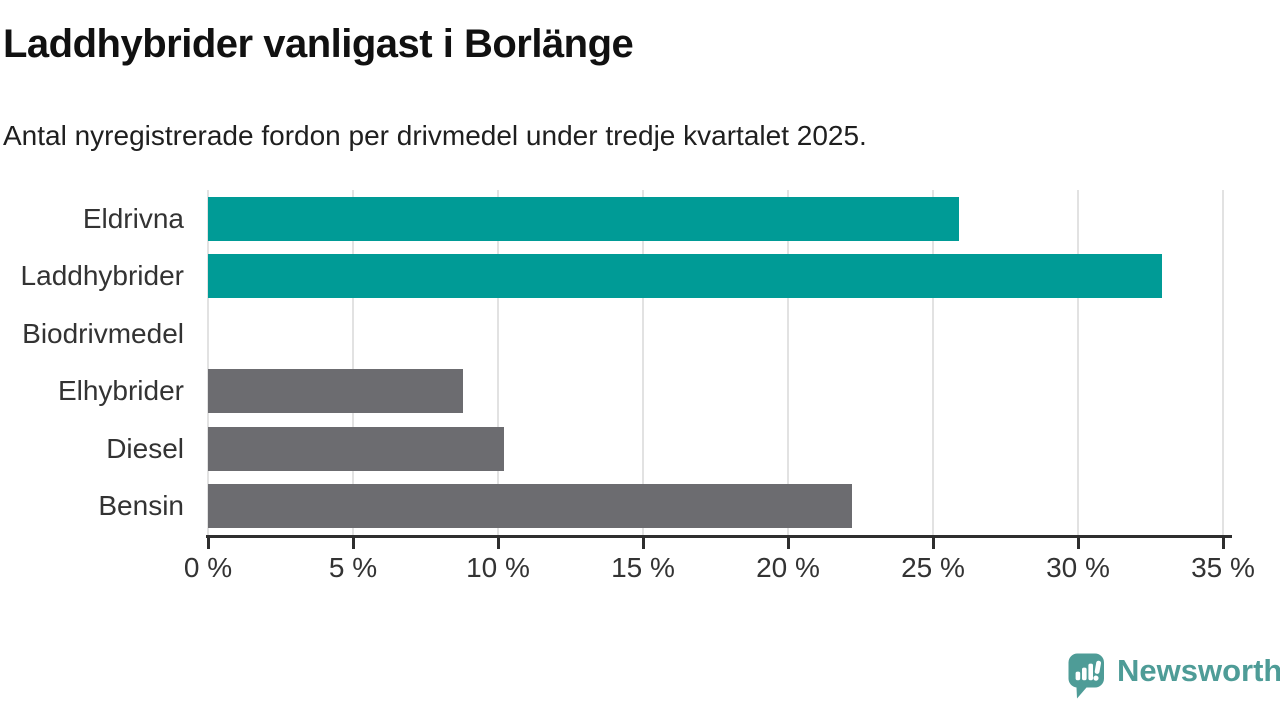 This screenshot has width=1280, height=720. What do you see at coordinates (318, 44) in the screenshot?
I see `chart-title: Laddhybrider vanligast i Borlänge` at bounding box center [318, 44].